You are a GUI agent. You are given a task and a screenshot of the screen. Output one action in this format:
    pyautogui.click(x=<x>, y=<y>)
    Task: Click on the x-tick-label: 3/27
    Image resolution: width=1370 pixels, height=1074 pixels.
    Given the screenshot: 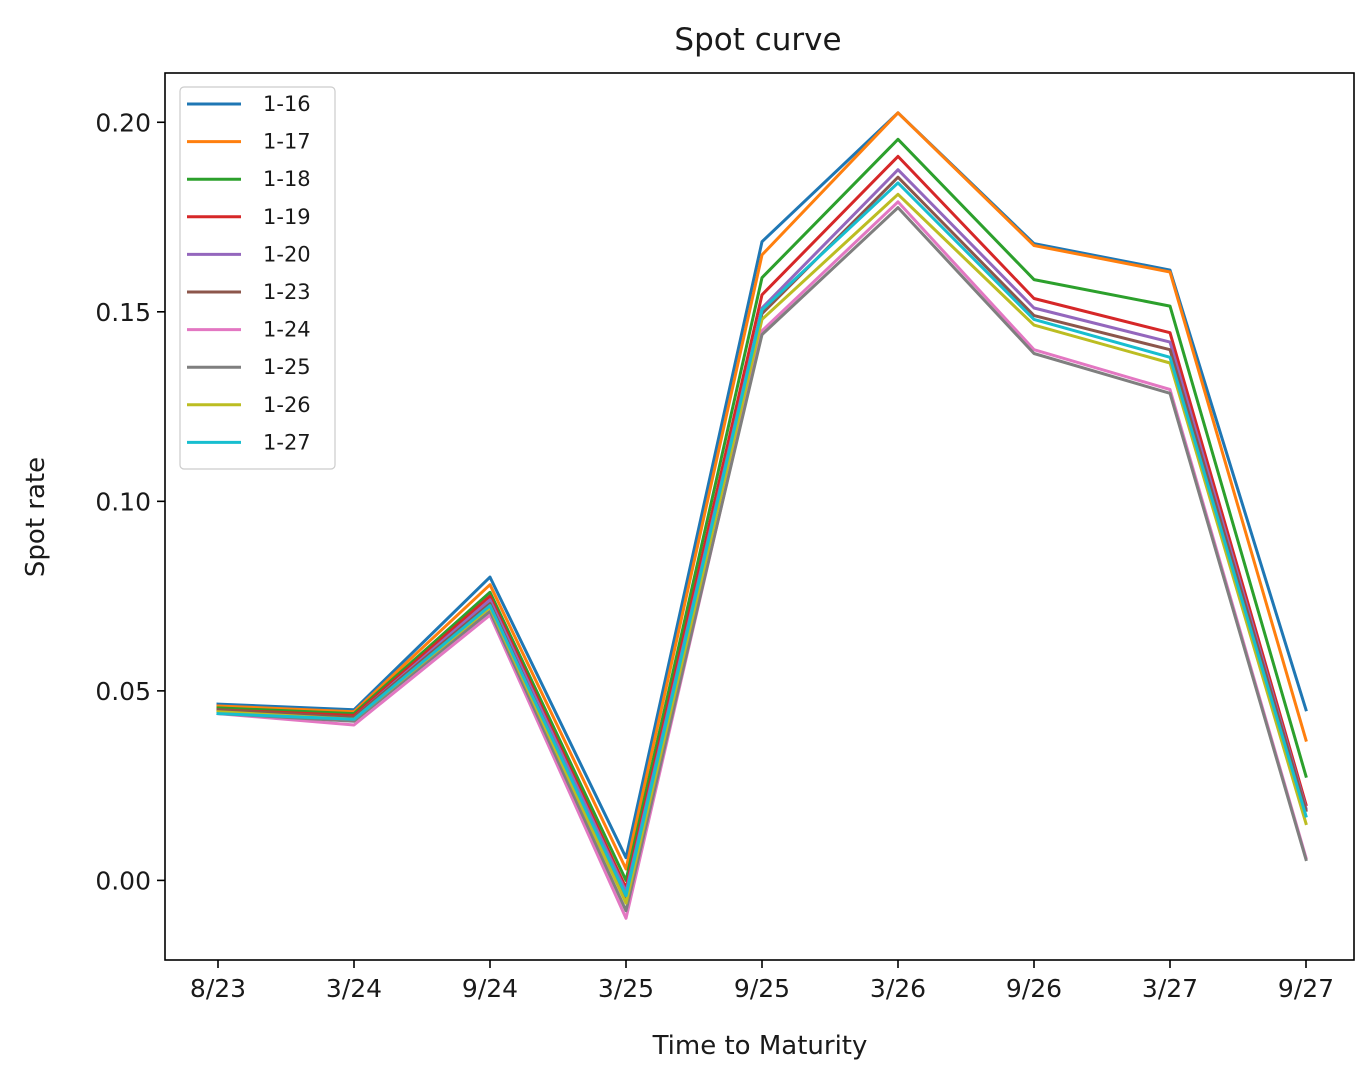 What is the action you would take?
    pyautogui.click(x=1170, y=988)
    